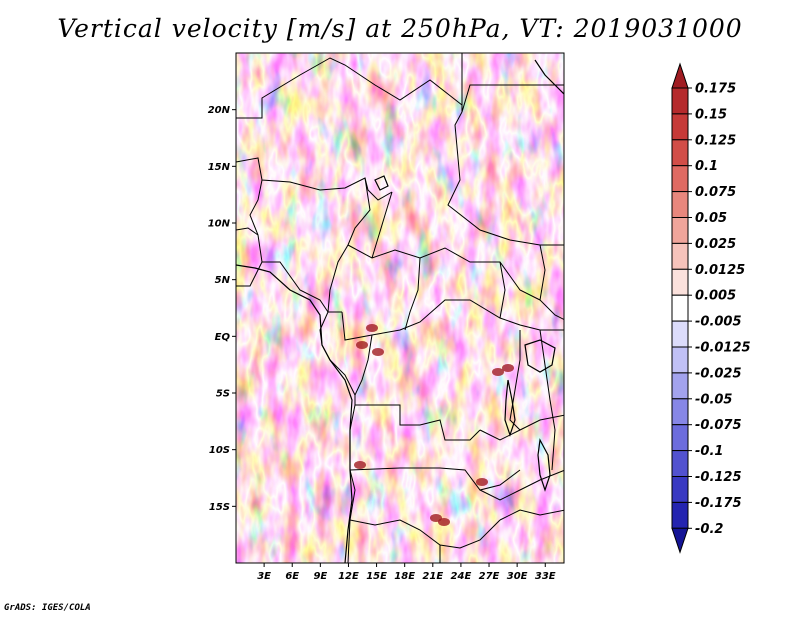 The width and height of the screenshot is (800, 618). I want to click on lat-label: 5N, so click(223, 280).